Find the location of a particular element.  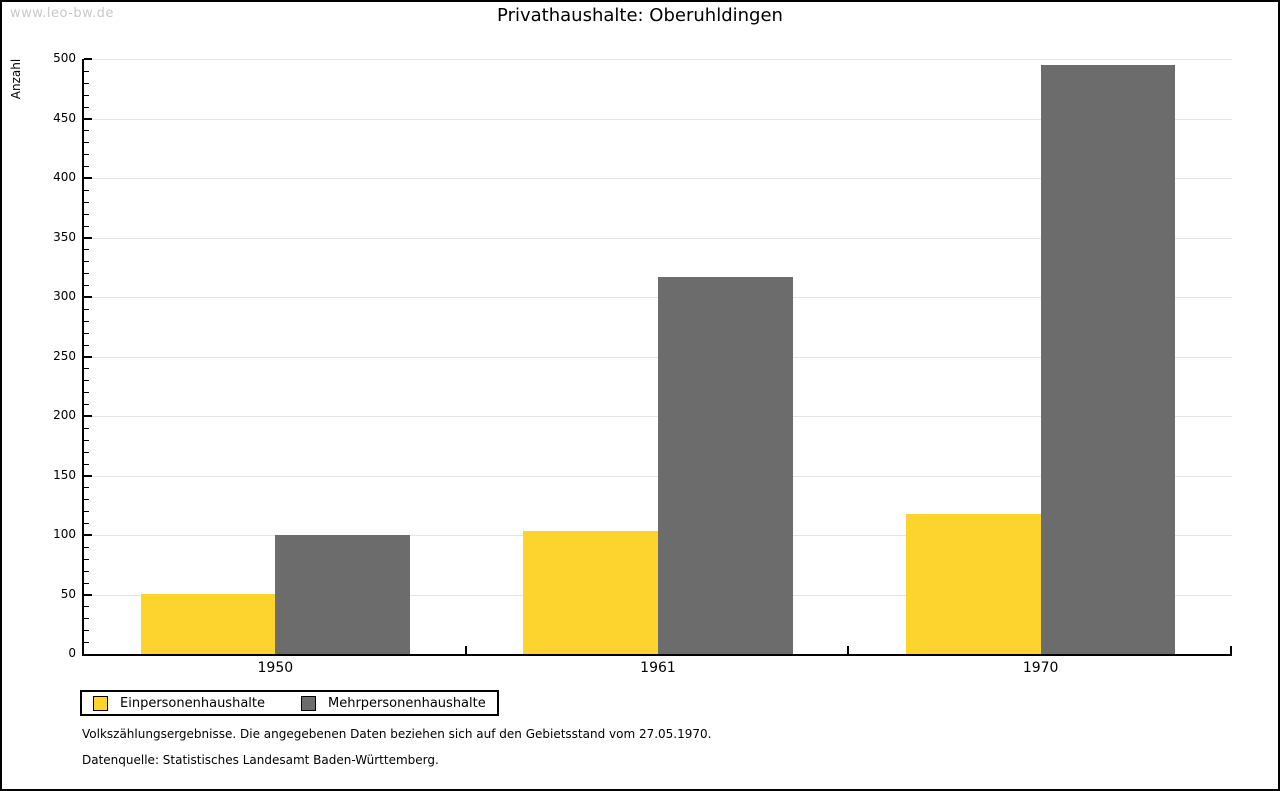

y-tick-label-350: 350 is located at coordinates (64, 236).